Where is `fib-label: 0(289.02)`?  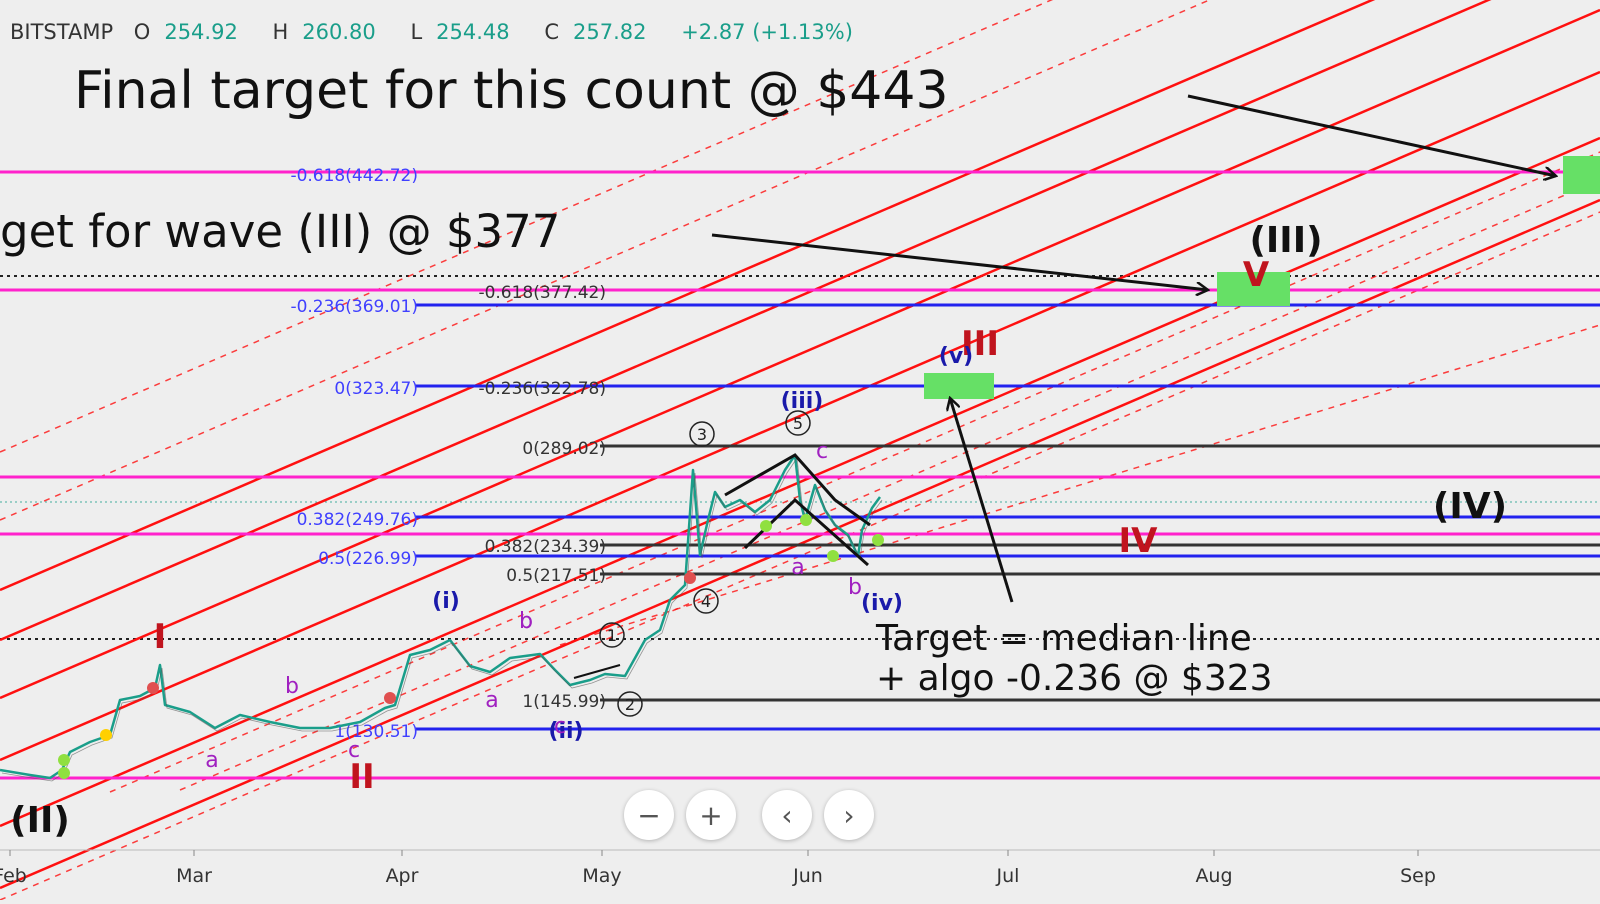
fib-label: 0(289.02) is located at coordinates (564, 449).